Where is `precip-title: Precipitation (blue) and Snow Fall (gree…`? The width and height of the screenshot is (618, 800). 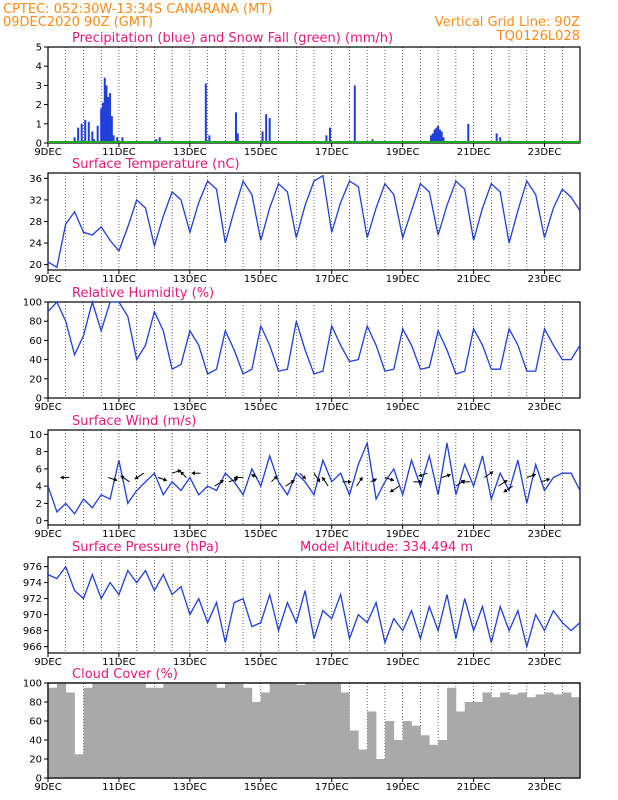
precip-title: Precipitation (blue) and Snow Fall (gree… is located at coordinates (232, 38).